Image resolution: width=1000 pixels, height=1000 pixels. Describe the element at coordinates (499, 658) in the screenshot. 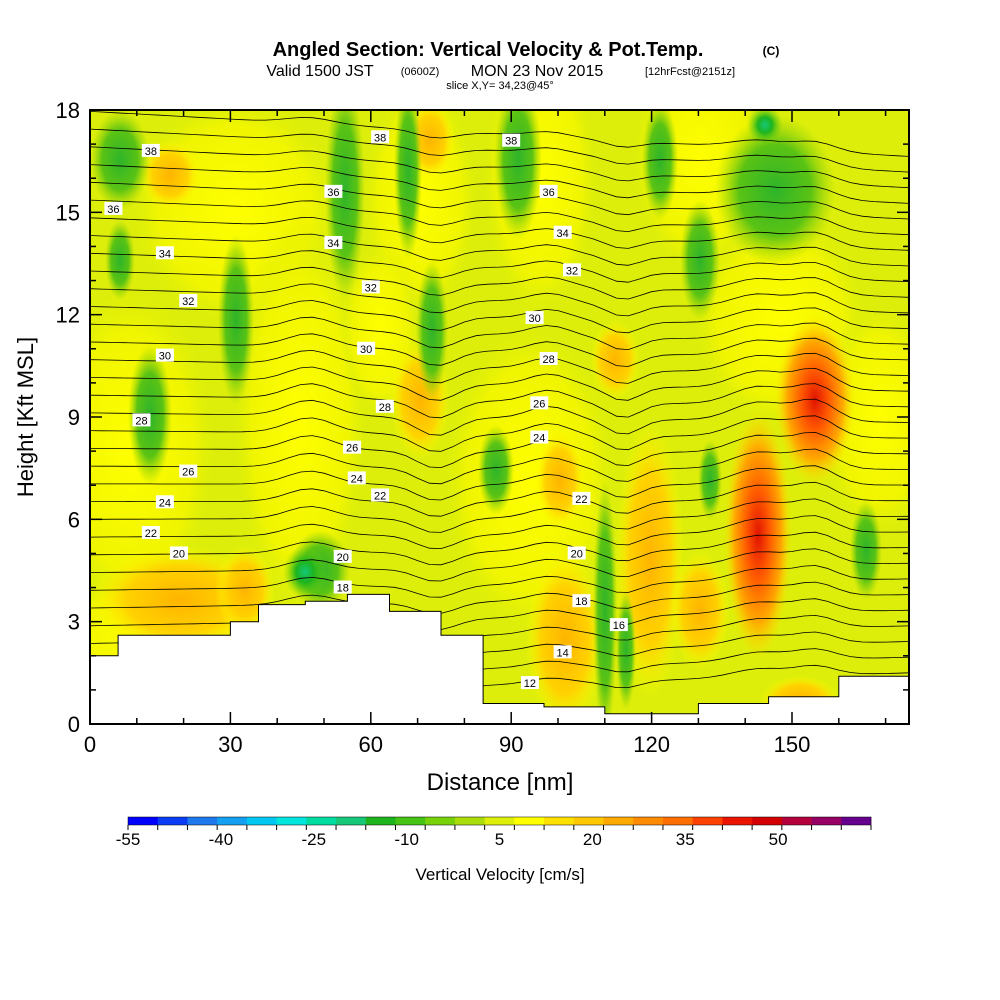

I see `terrain-mask` at that location.